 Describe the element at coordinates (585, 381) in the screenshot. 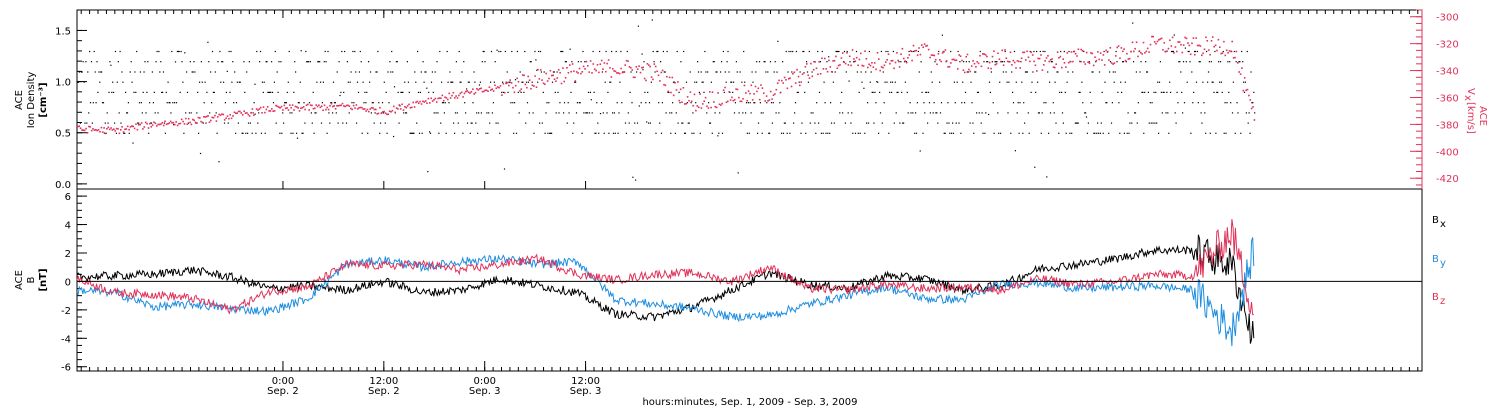

I see `x-tick-time: 12:00` at that location.